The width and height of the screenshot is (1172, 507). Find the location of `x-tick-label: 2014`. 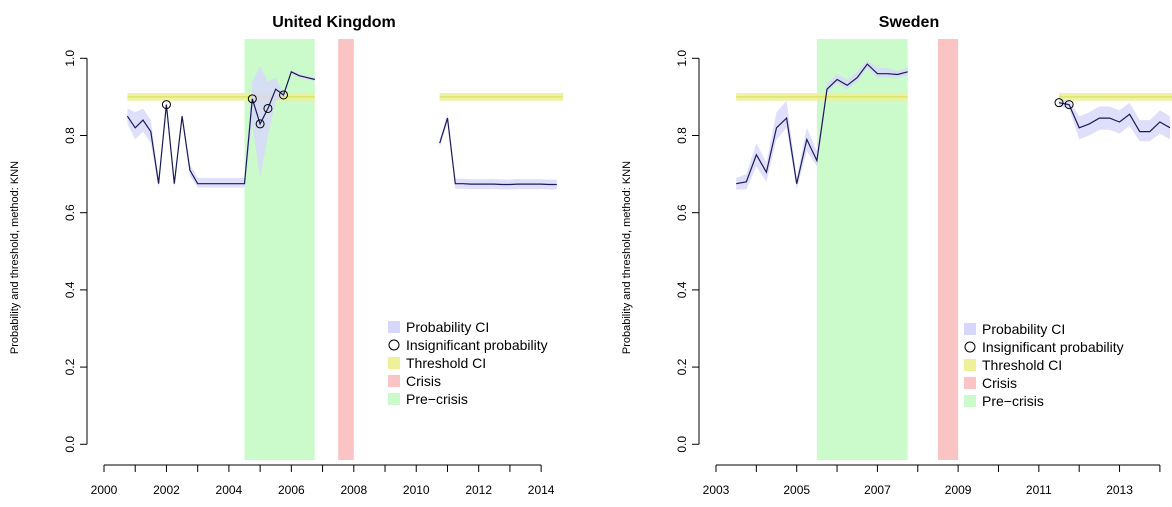

x-tick-label: 2014 is located at coordinates (541, 490).